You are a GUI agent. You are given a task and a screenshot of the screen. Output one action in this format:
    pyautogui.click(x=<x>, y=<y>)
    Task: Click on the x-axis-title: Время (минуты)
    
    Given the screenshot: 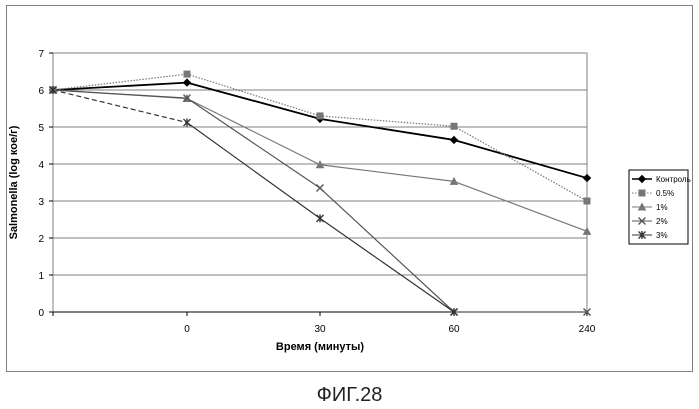 What is the action you would take?
    pyautogui.click(x=320, y=347)
    